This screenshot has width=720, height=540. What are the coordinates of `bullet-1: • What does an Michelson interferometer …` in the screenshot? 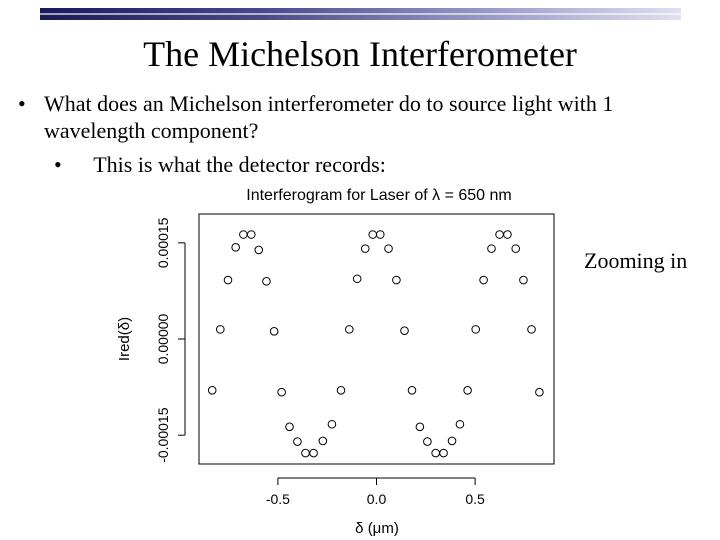 It's located at (358, 117).